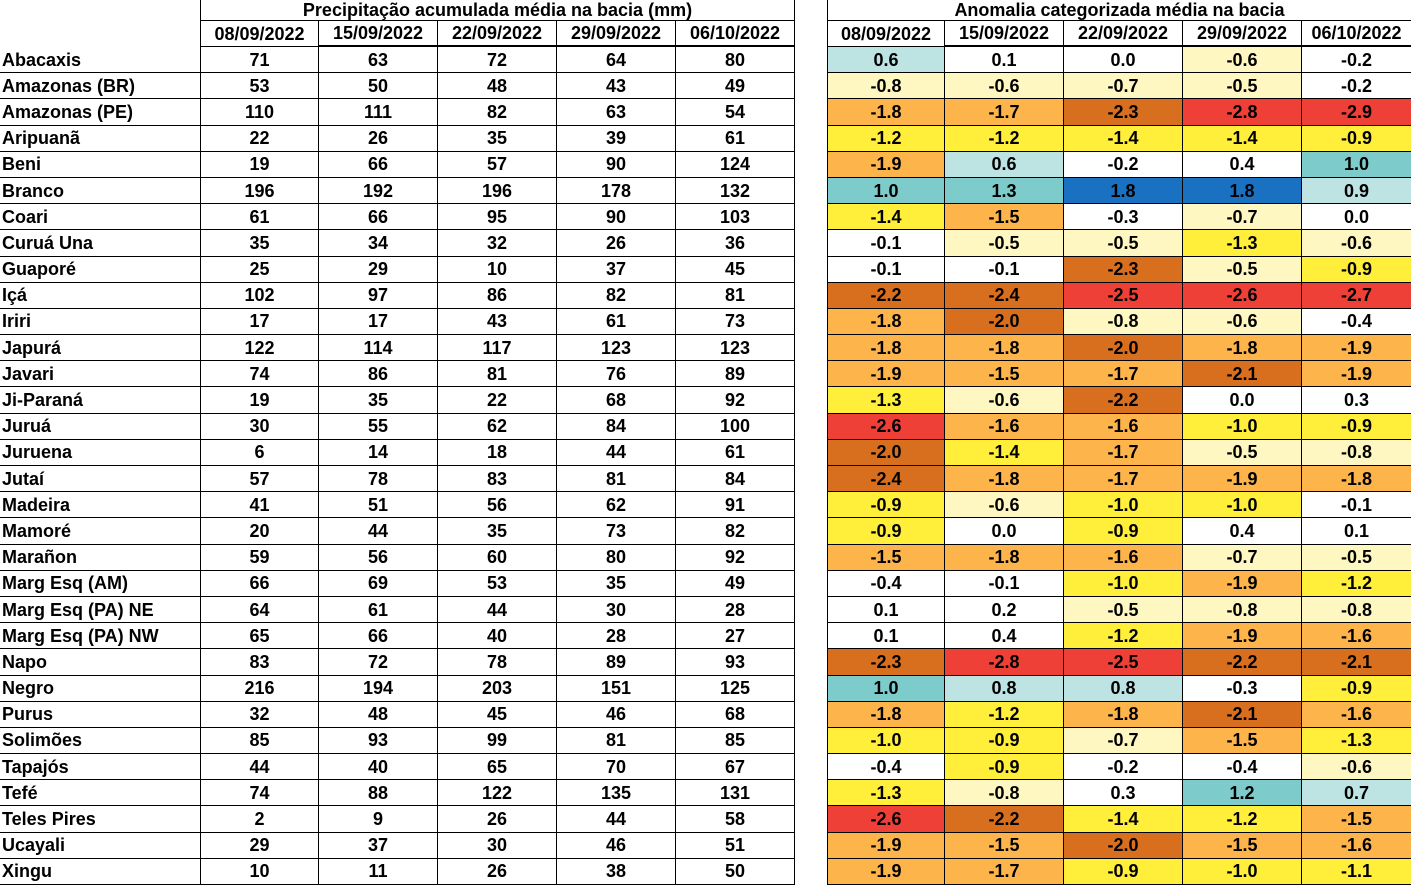 The height and width of the screenshot is (885, 1411). Describe the element at coordinates (100, 636) in the screenshot. I see `basin-name: Marg Esq (PA) NW` at that location.